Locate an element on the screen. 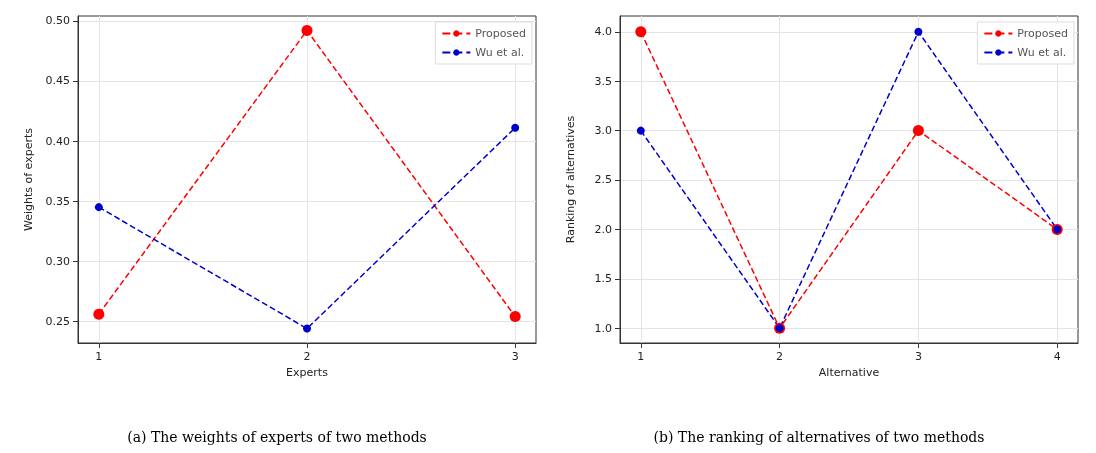  y-tick-label: 4.0 is located at coordinates (603, 32).